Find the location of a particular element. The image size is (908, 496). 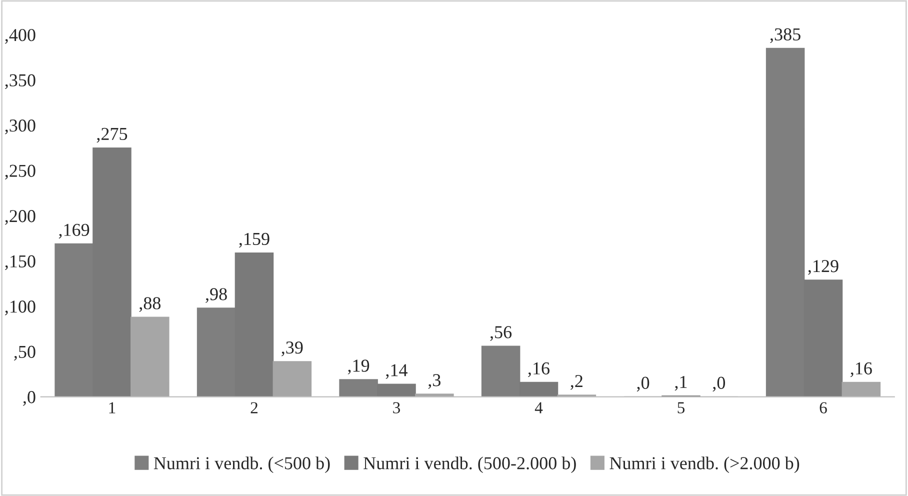

data-label: ,88 is located at coordinates (150, 304).